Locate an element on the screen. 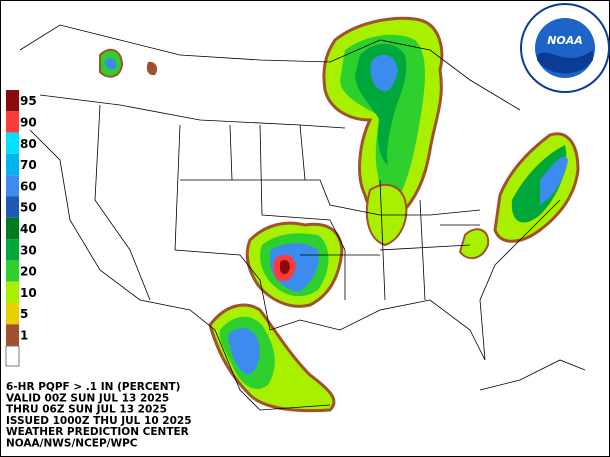 Image resolution: width=610 pixels, height=457 pixels. caption-line: THRU 06Z SUN JUL 13 2025 is located at coordinates (86, 410).